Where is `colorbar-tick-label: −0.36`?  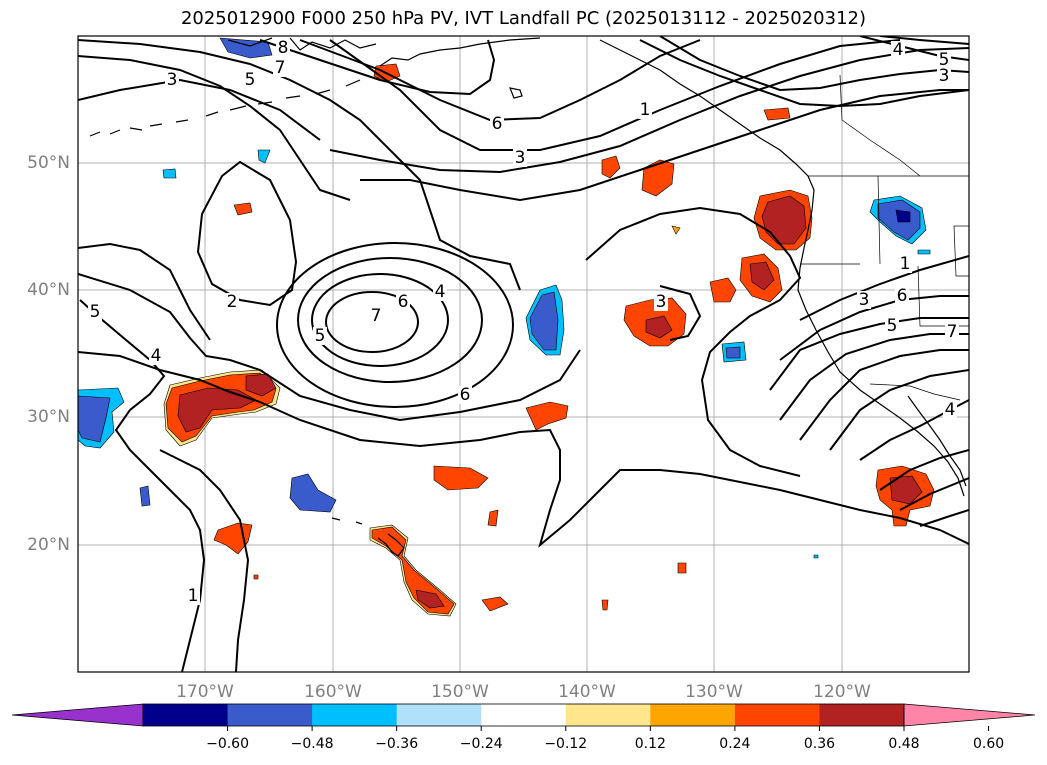
colorbar-tick-label: −0.36 is located at coordinates (396, 744).